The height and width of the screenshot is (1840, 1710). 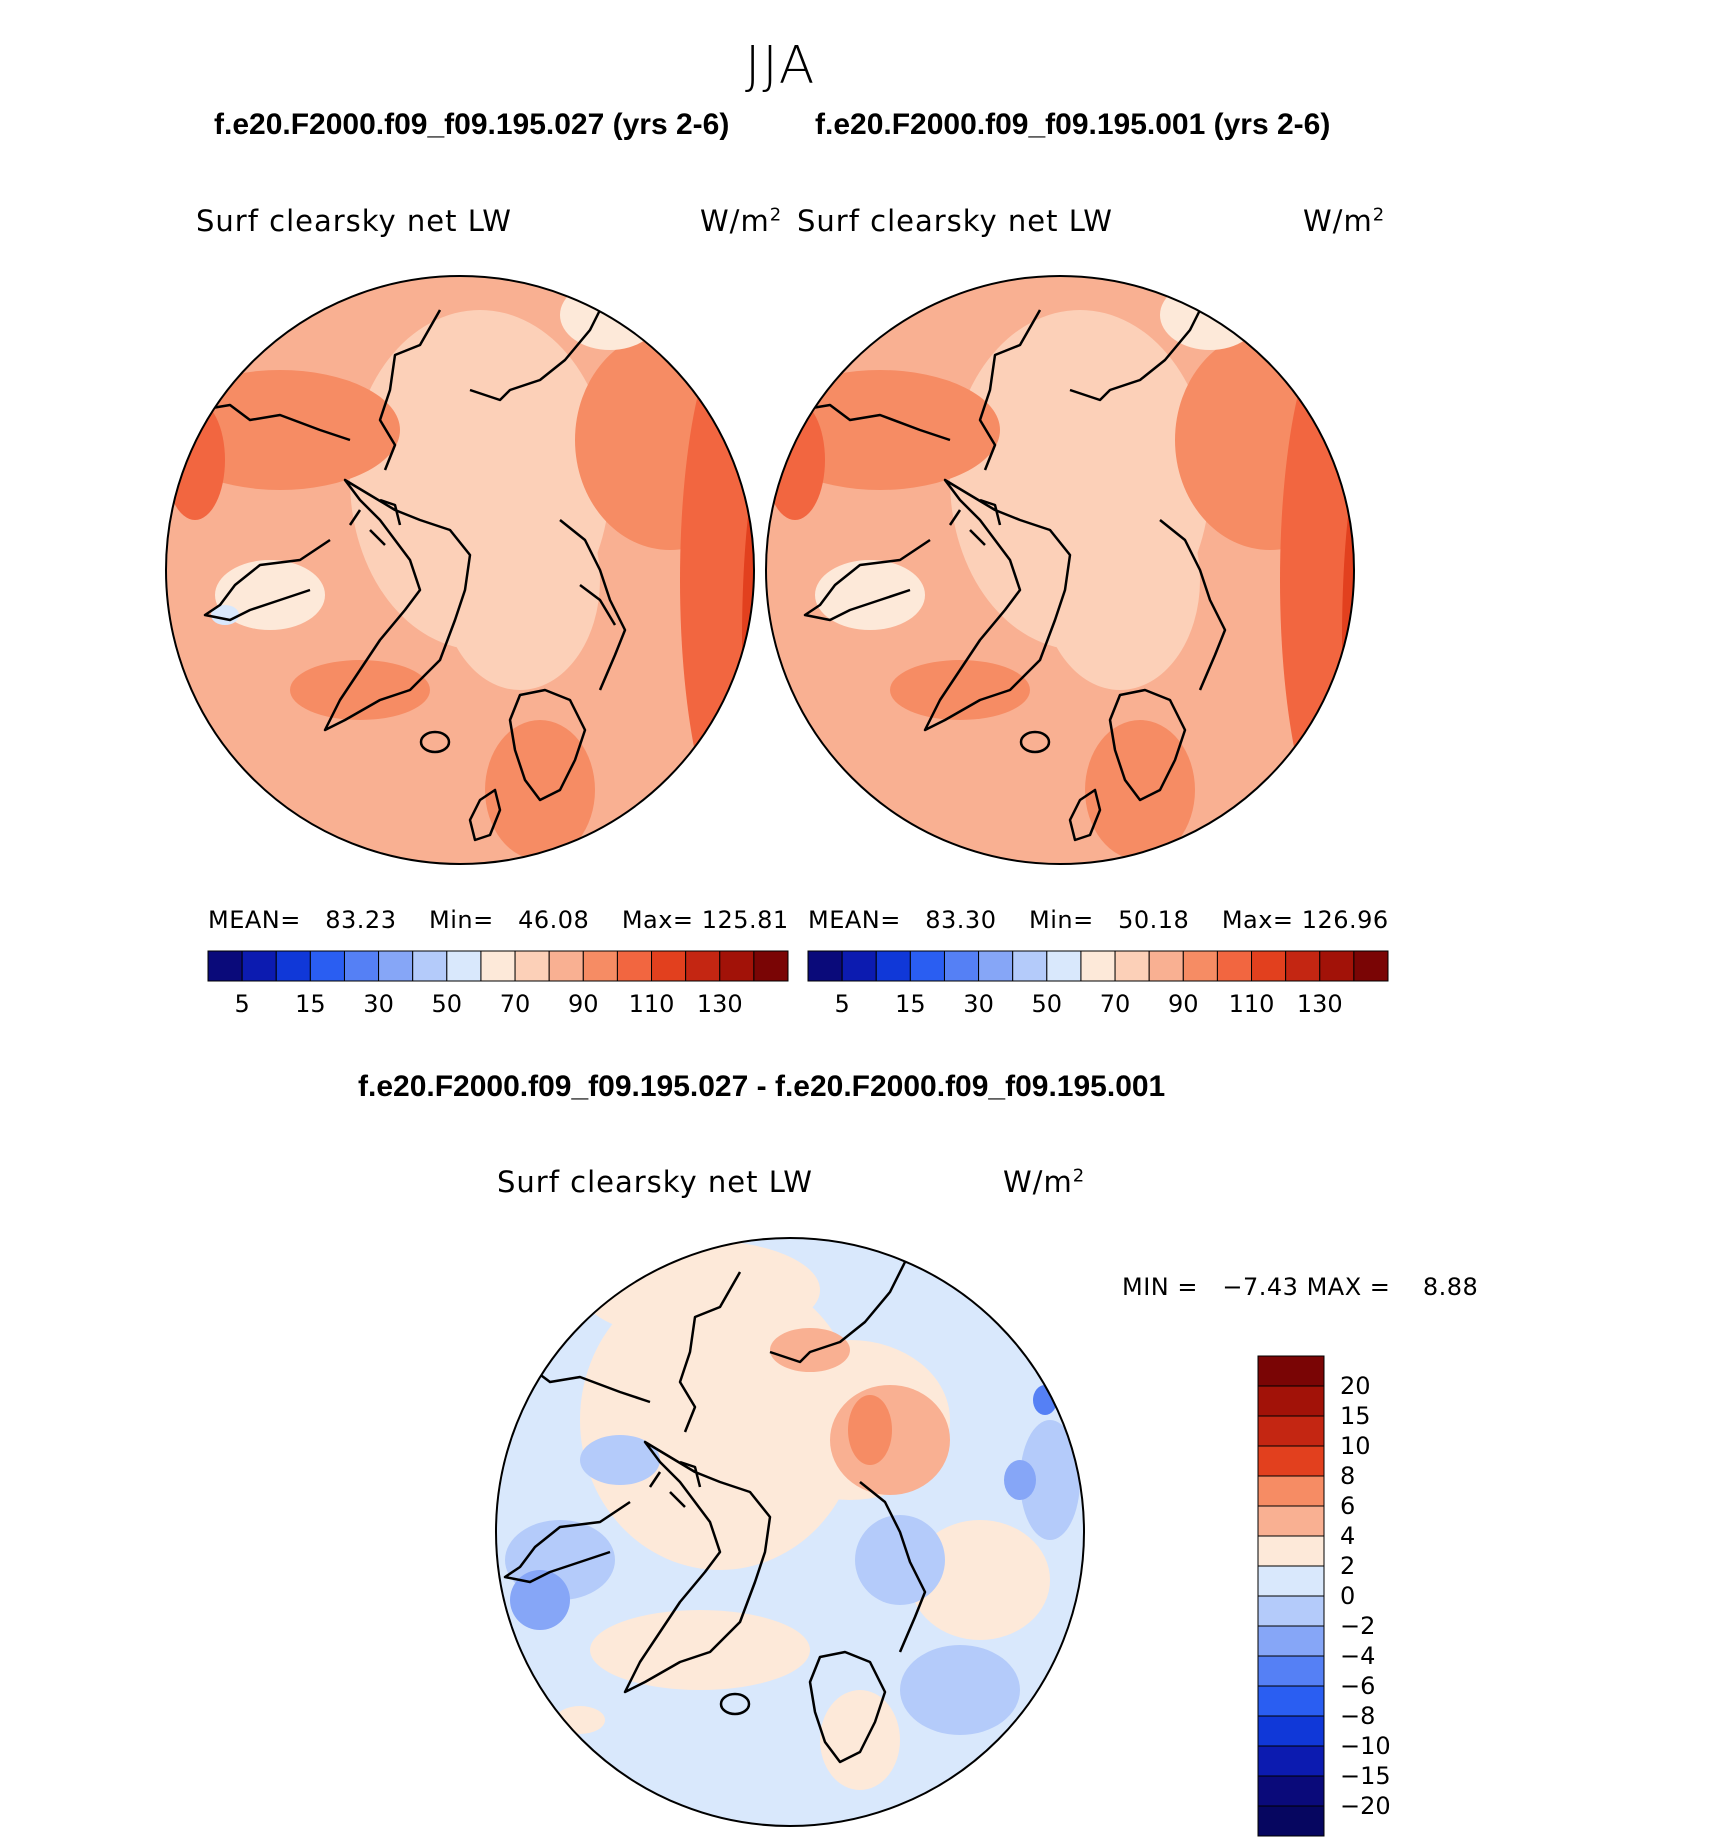 I want to click on right-colorbar, so click(x=1098, y=966).